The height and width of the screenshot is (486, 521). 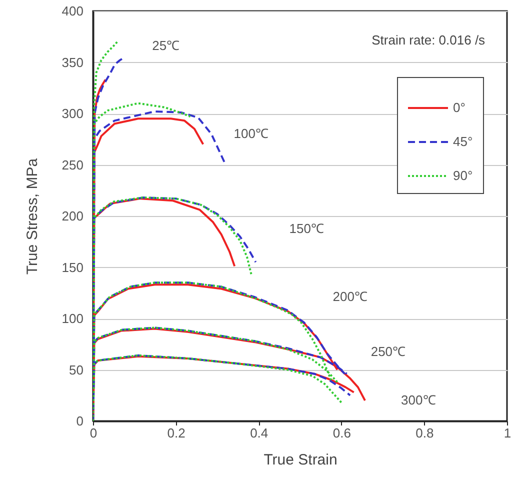 What do you see at coordinates (418, 400) in the screenshot?
I see `annotation: 300℃` at bounding box center [418, 400].